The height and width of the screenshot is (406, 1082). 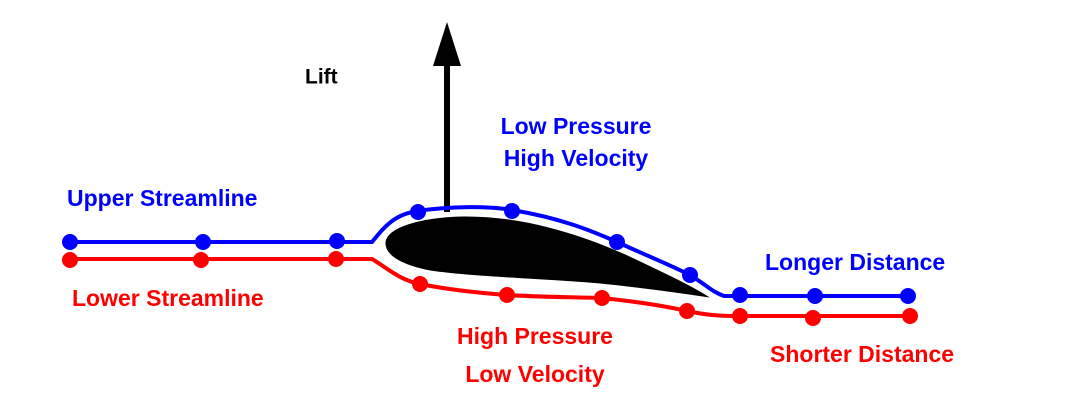 I want to click on lower-streamline-label: Lower Streamline, so click(x=168, y=298).